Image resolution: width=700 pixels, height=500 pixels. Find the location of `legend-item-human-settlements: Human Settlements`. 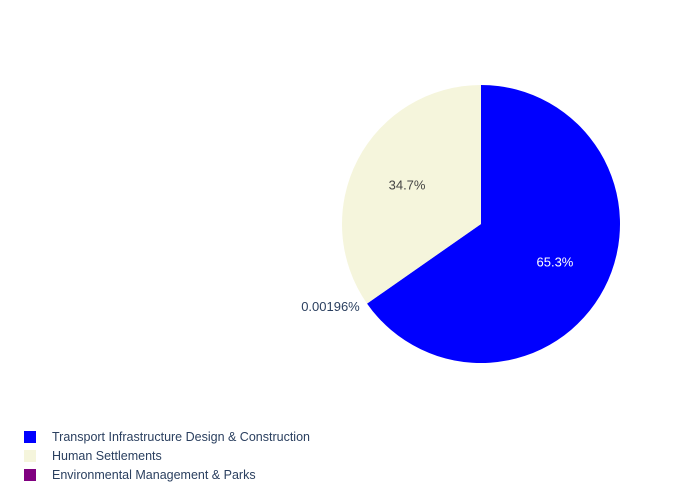

legend-item-human-settlements: Human Settlements is located at coordinates (167, 455).